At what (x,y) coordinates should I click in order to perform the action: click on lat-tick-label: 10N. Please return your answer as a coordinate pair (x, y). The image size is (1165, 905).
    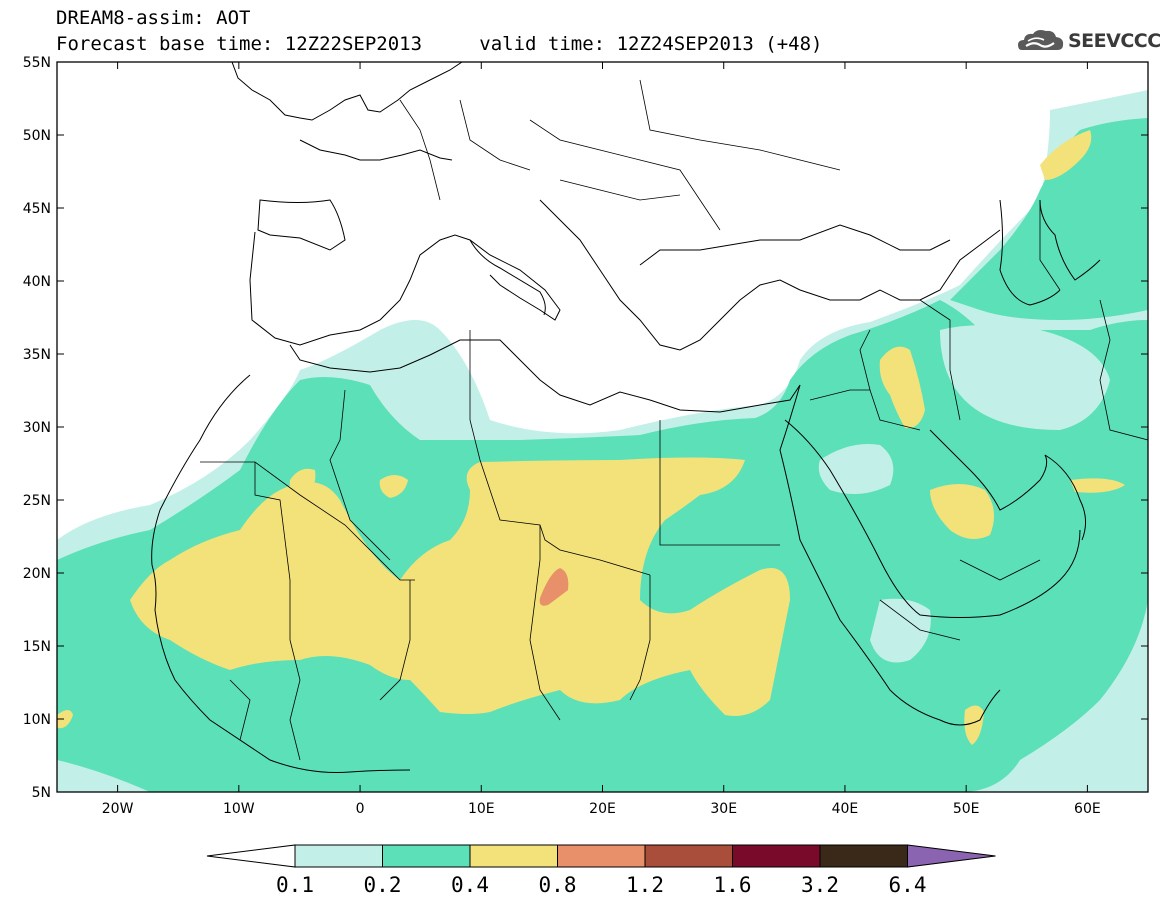
    Looking at the image, I should click on (37, 720).